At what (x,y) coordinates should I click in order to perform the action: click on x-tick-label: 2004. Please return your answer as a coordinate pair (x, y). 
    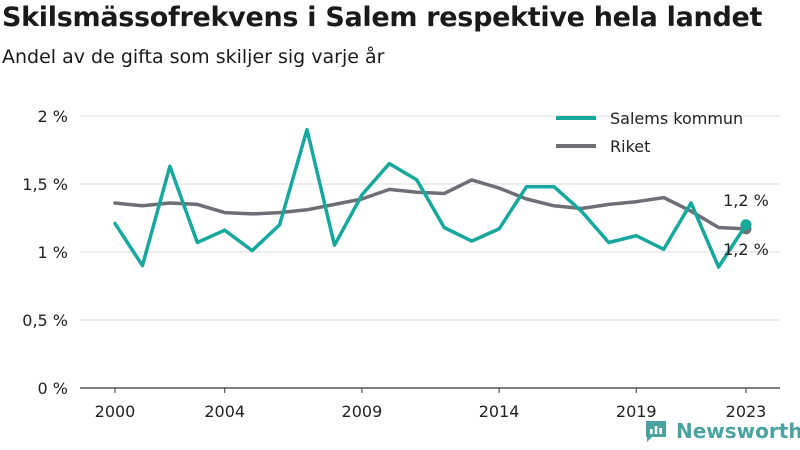
    Looking at the image, I should click on (224, 411).